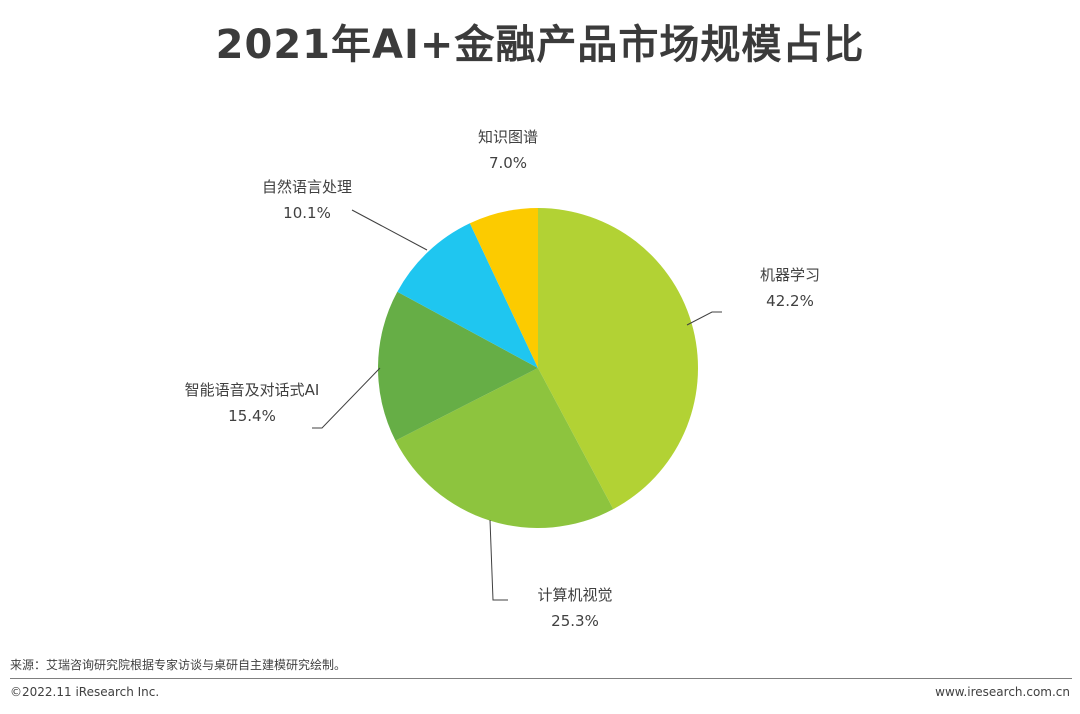  What do you see at coordinates (574, 595) in the screenshot?
I see `slice-name-label-2: 计算机视觉` at bounding box center [574, 595].